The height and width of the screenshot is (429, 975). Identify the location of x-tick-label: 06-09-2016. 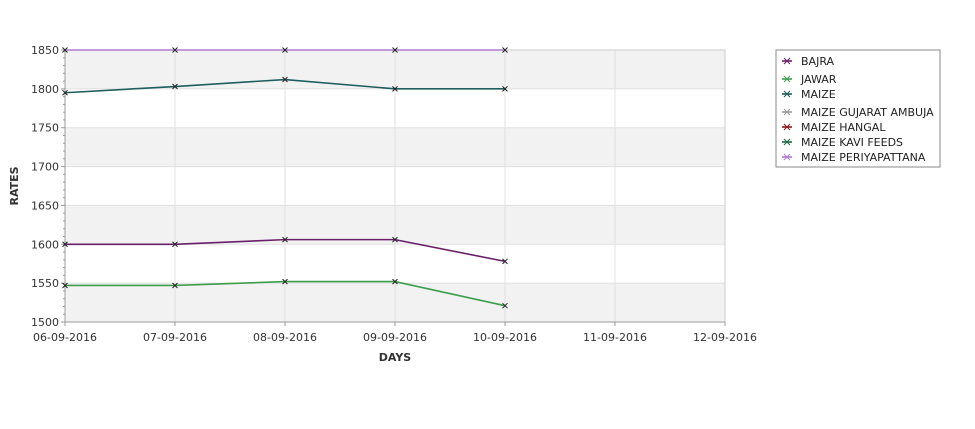
(65, 337).